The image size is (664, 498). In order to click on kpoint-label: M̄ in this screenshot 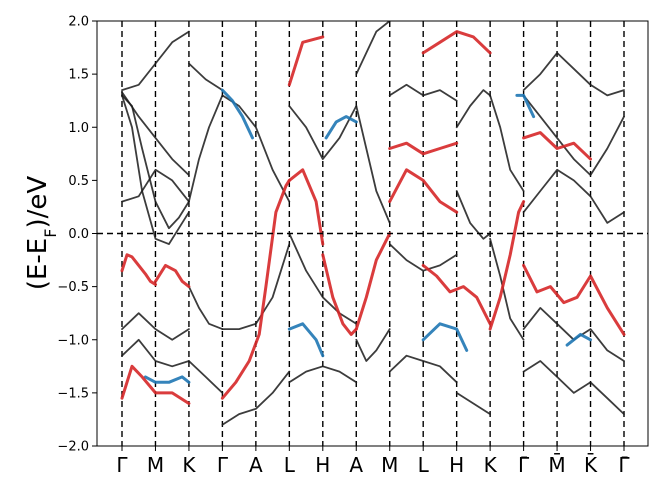, I will do `click(556, 464)`.